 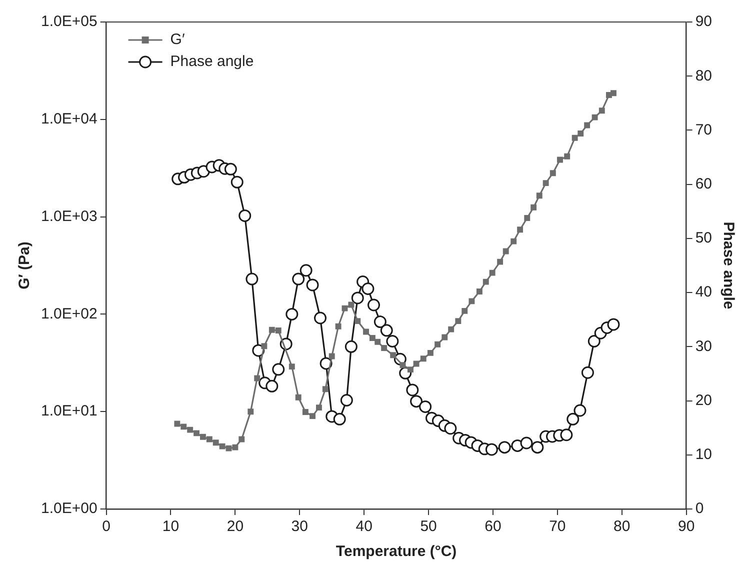 What do you see at coordinates (728, 266) in the screenshot?
I see `y2-axis-title: Phase angle` at bounding box center [728, 266].